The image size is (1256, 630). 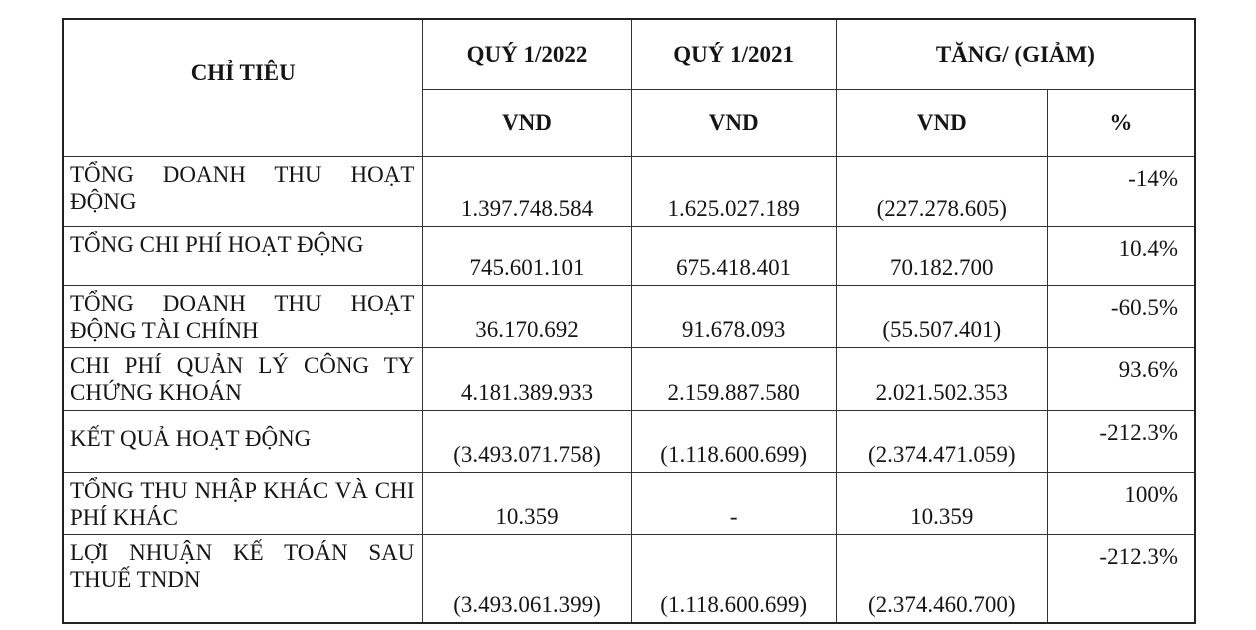 I want to click on value-change: (2.374.460.700), so click(x=941, y=578).